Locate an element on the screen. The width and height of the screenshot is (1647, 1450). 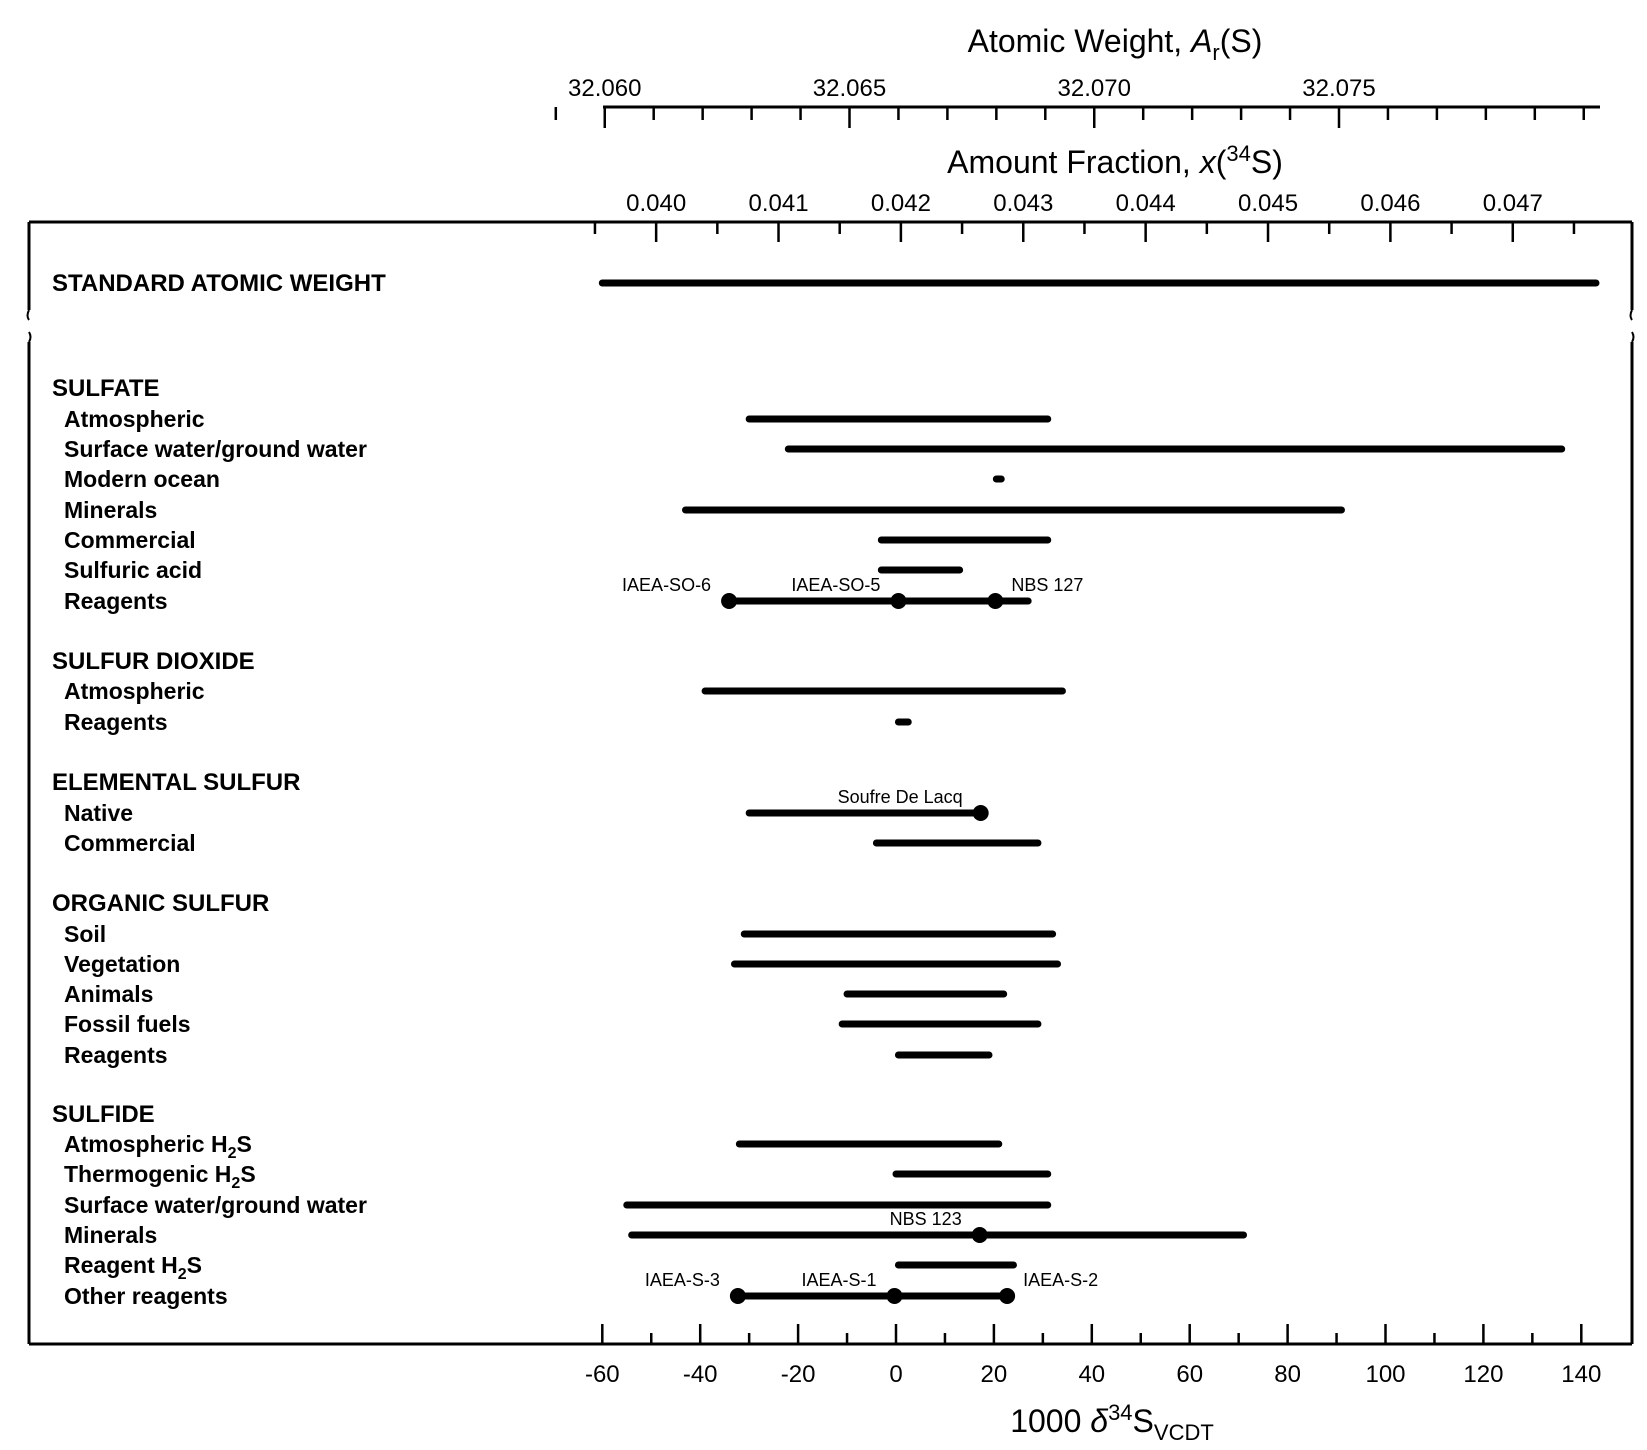
range-row: Vegetation is located at coordinates (563, 964).